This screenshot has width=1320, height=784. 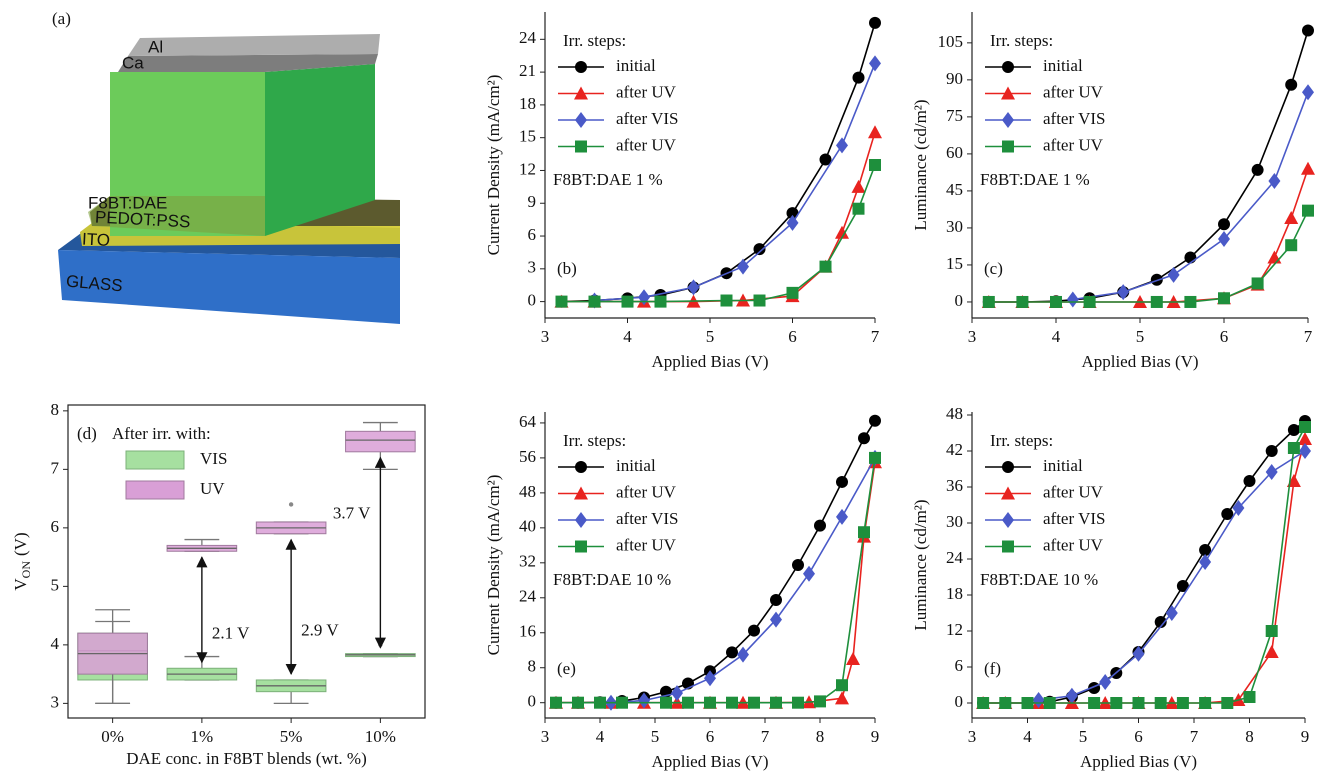 What do you see at coordinates (954, 449) in the screenshot?
I see `y-tick-label: 42` at bounding box center [954, 449].